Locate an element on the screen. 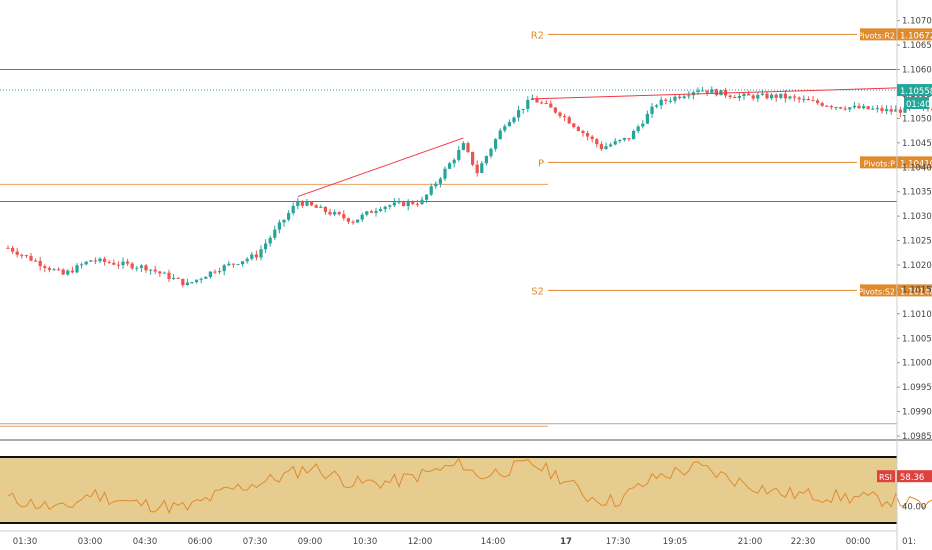 The image size is (932, 550). time-tick-label: 03:00 is located at coordinates (90, 542).